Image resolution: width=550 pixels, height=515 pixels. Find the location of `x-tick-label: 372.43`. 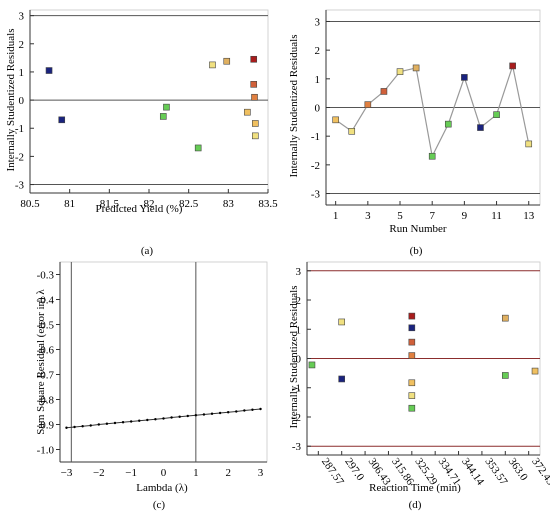

x-tick-label: 372.43 is located at coordinates (539, 472).